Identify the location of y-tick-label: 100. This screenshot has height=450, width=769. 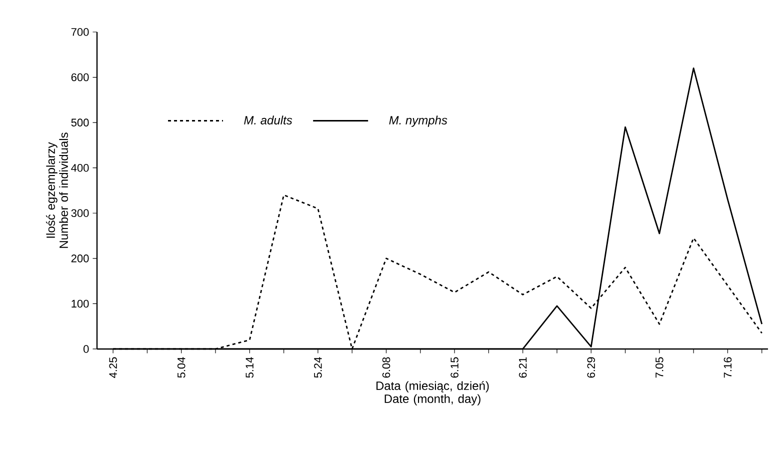
(80, 304).